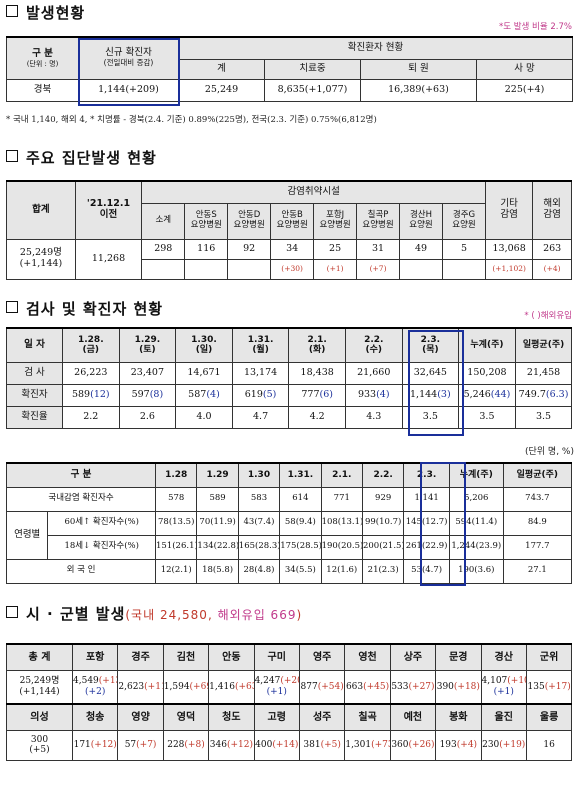 The image size is (582, 789). What do you see at coordinates (249, 249) in the screenshot?
I see `vuln-value-2: 92` at bounding box center [249, 249].